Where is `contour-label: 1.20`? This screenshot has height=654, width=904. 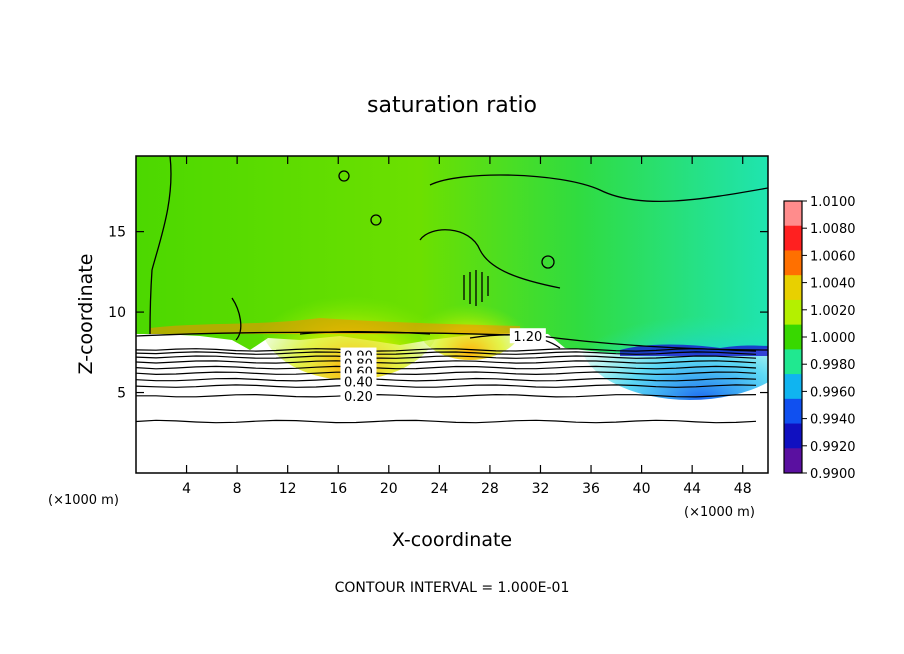
contour-label: 1.20 is located at coordinates (527, 337).